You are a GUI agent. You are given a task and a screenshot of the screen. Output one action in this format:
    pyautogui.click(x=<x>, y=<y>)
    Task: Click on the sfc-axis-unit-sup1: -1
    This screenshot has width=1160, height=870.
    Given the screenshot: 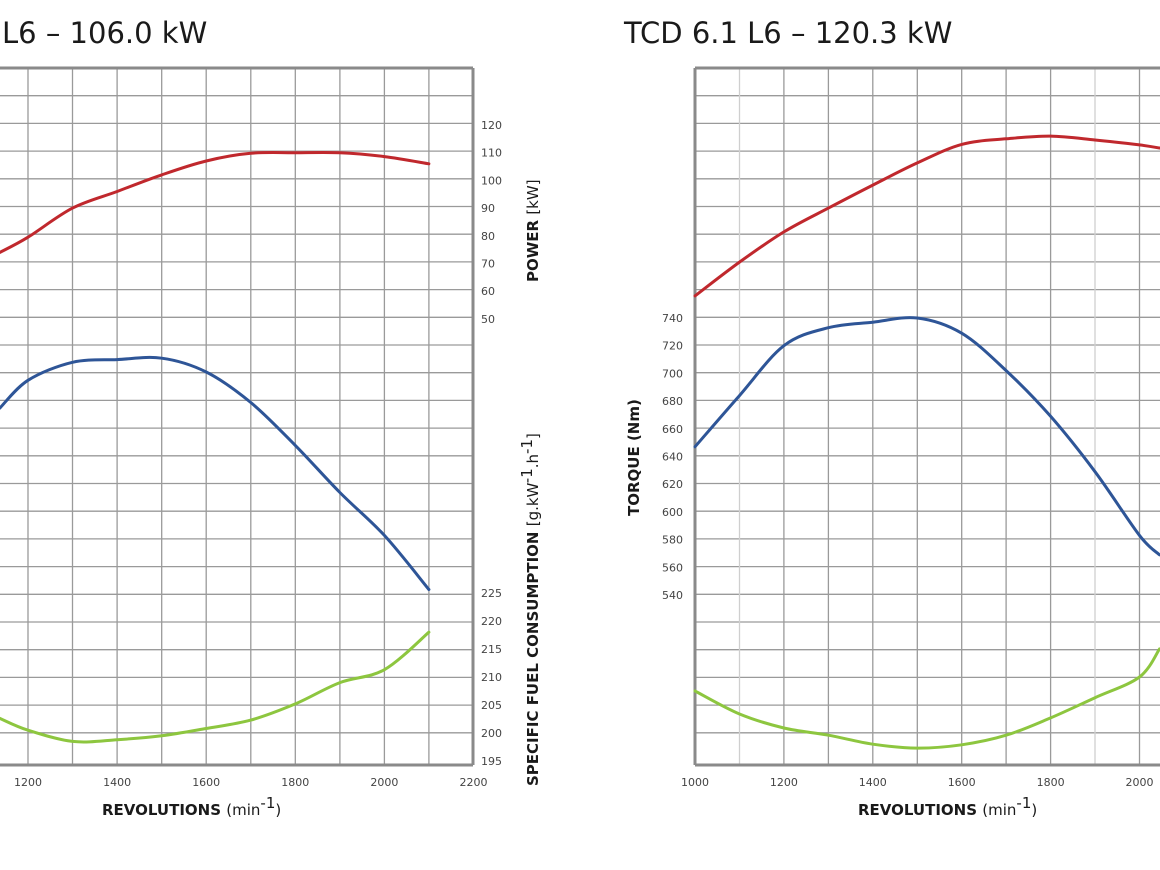 What is the action you would take?
    pyautogui.click(x=527, y=475)
    